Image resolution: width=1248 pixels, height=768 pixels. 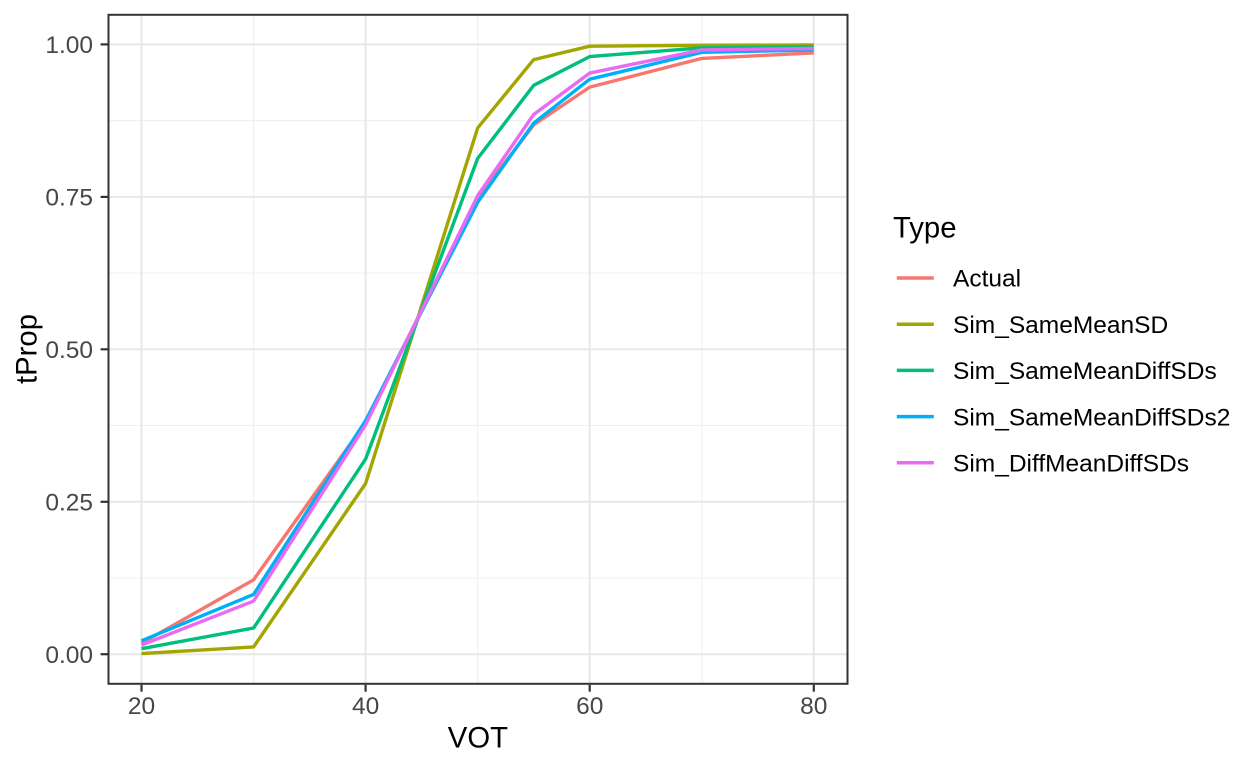 I want to click on svg-text: 40, so click(x=365, y=706).